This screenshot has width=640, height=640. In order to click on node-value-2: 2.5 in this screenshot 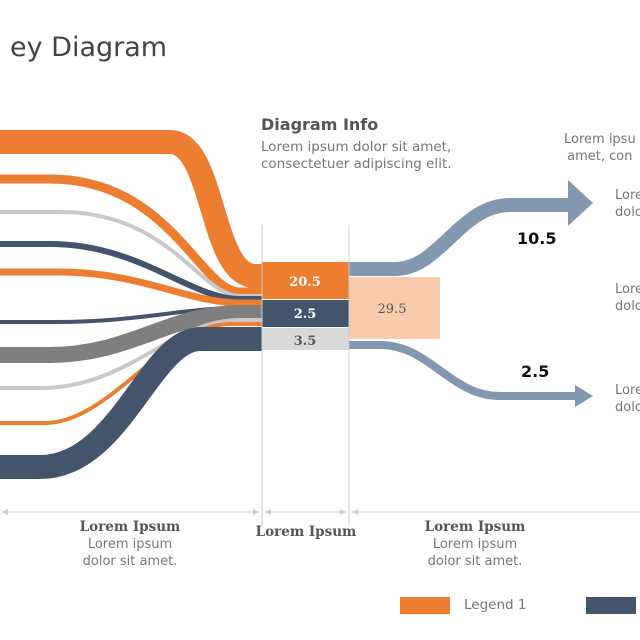, I will do `click(305, 314)`.